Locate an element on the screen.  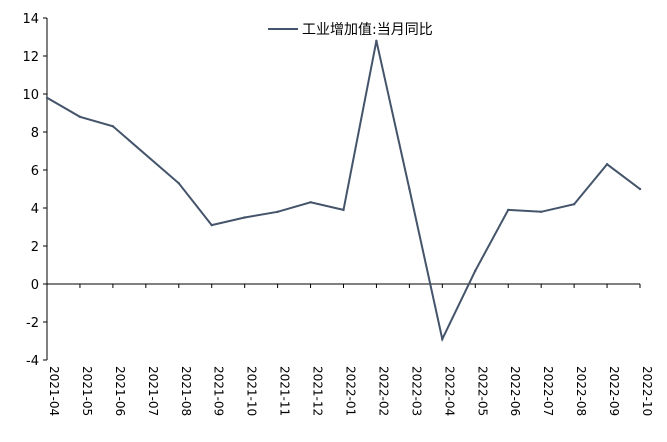
x-tick-label: 2022-08 is located at coordinates (581, 391).